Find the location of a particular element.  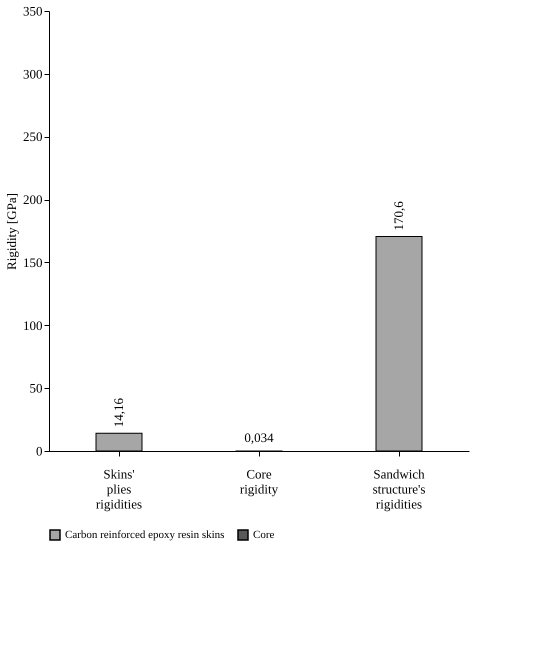

y-tick-label: 200 is located at coordinates (32, 200).